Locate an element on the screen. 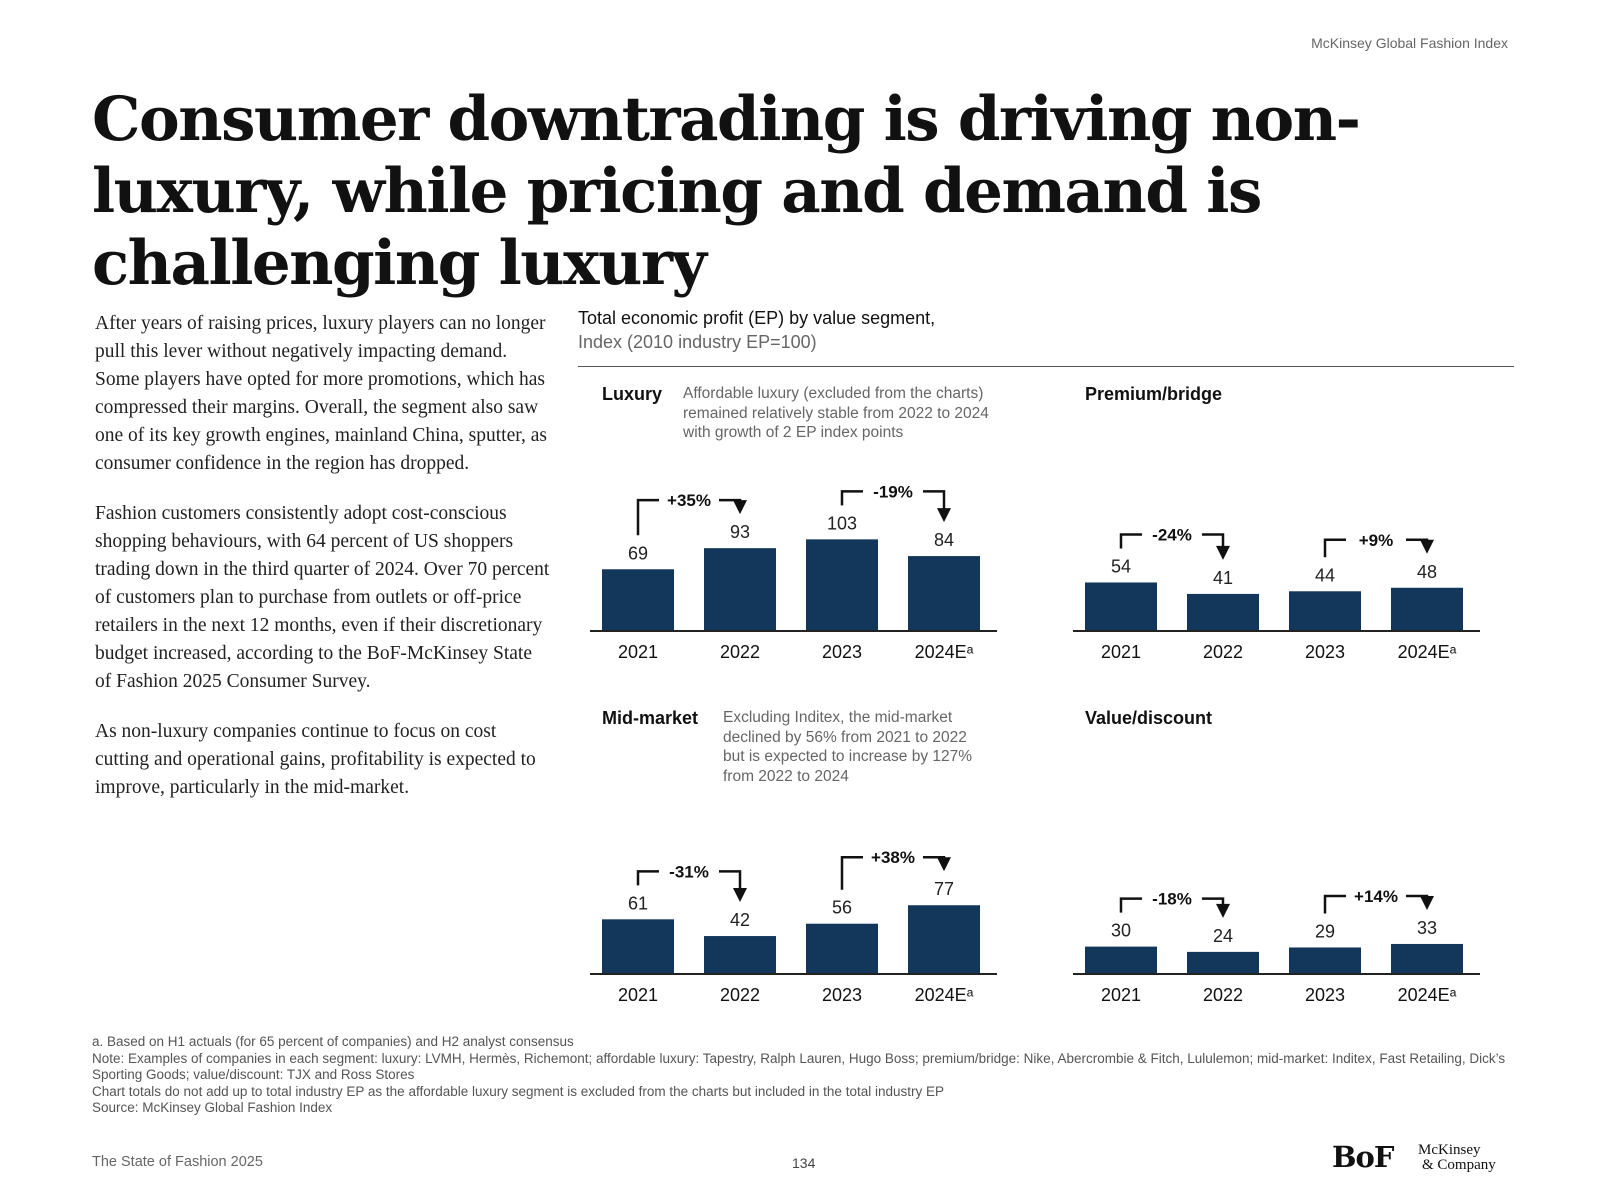 The height and width of the screenshot is (1200, 1600). panel-title-mid-market: Mid-market is located at coordinates (650, 718).